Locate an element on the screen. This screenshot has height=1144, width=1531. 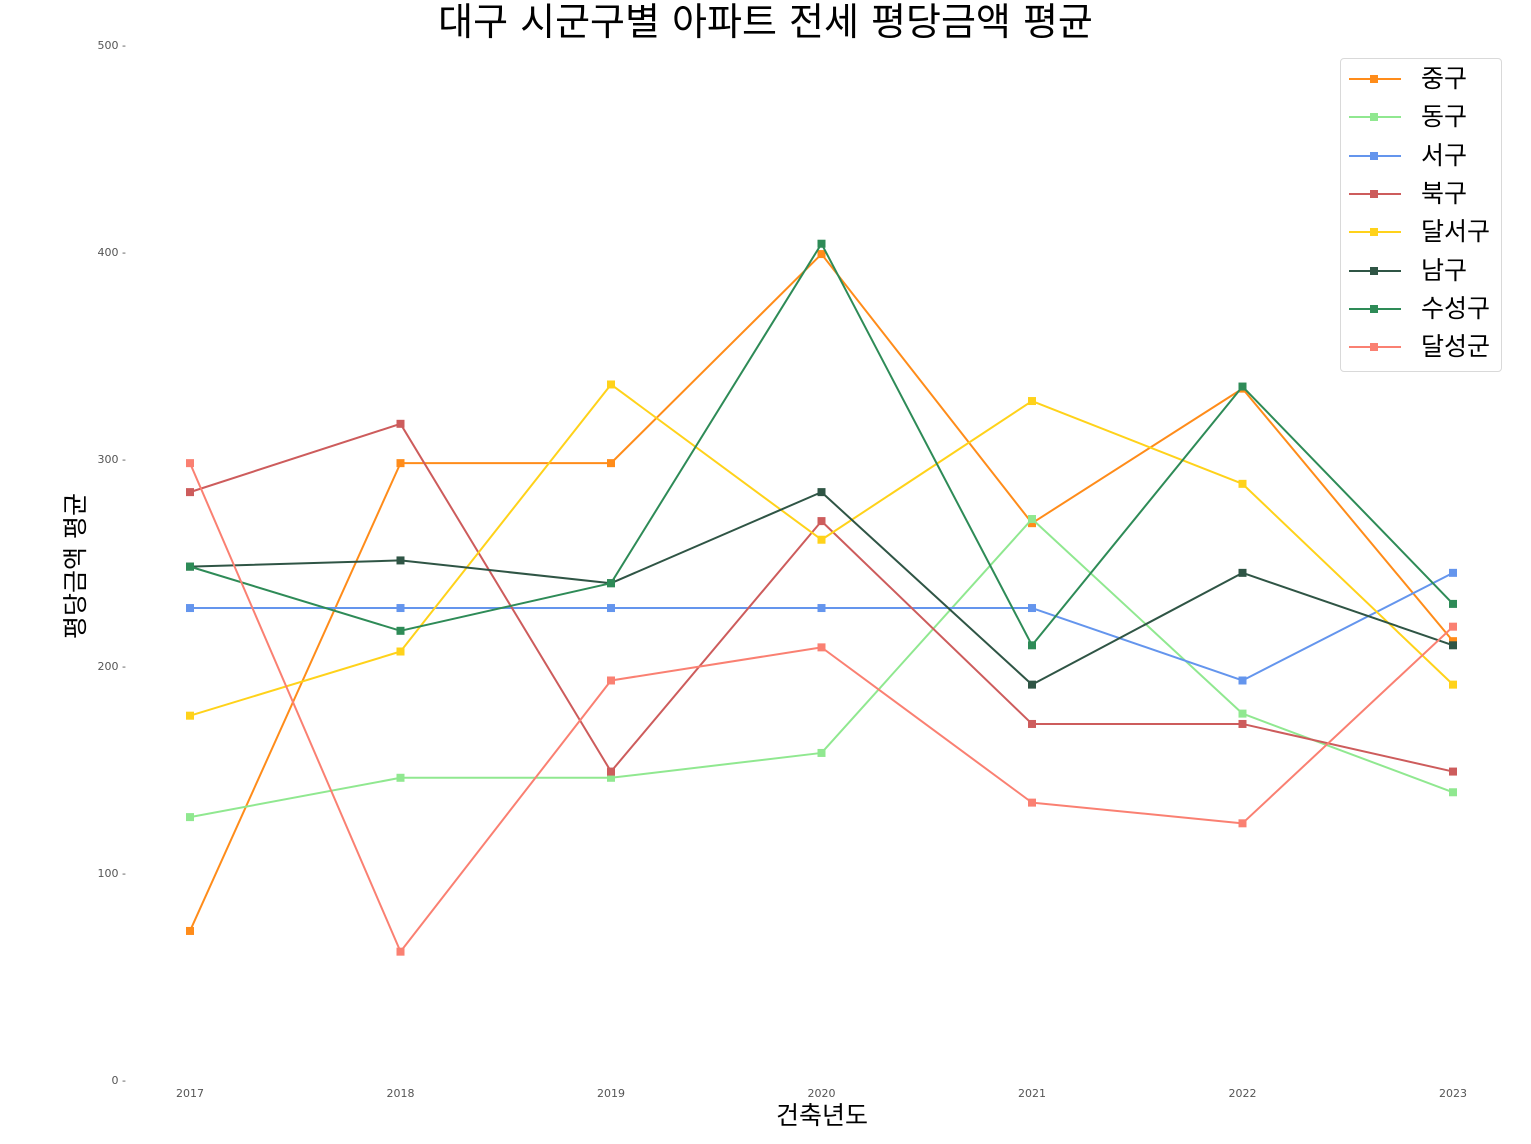
x-tick-label: 2017 is located at coordinates (190, 1093).